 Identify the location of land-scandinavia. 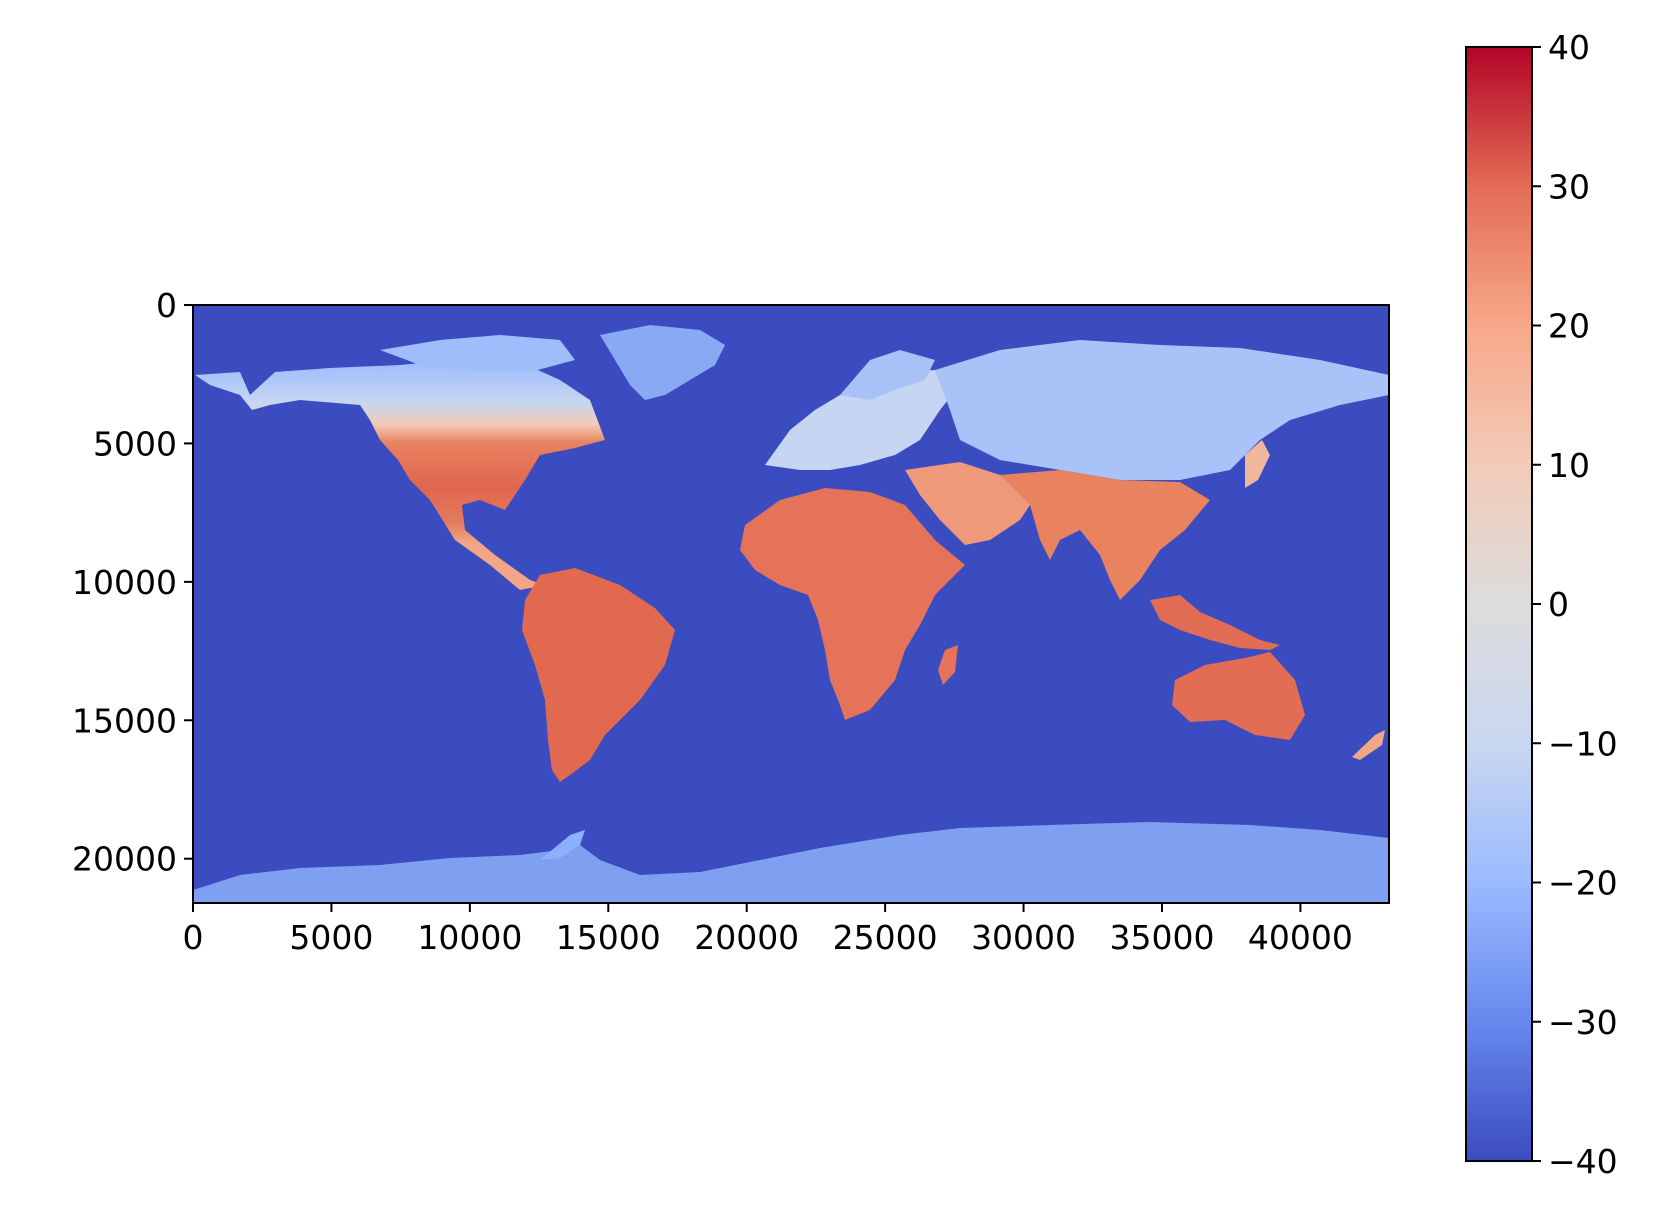
(887, 375).